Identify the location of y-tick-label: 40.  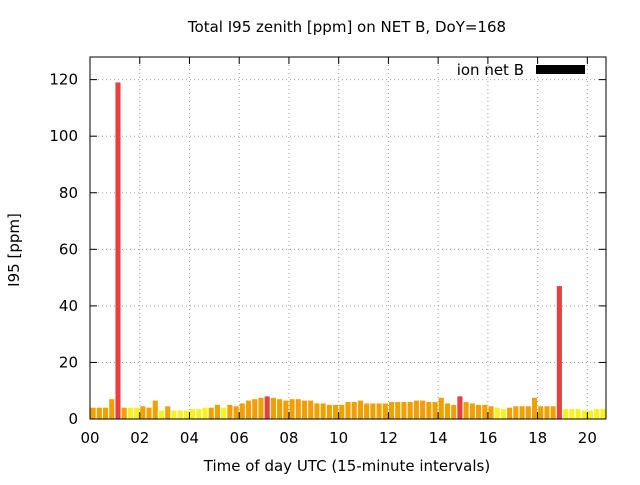
(68, 306).